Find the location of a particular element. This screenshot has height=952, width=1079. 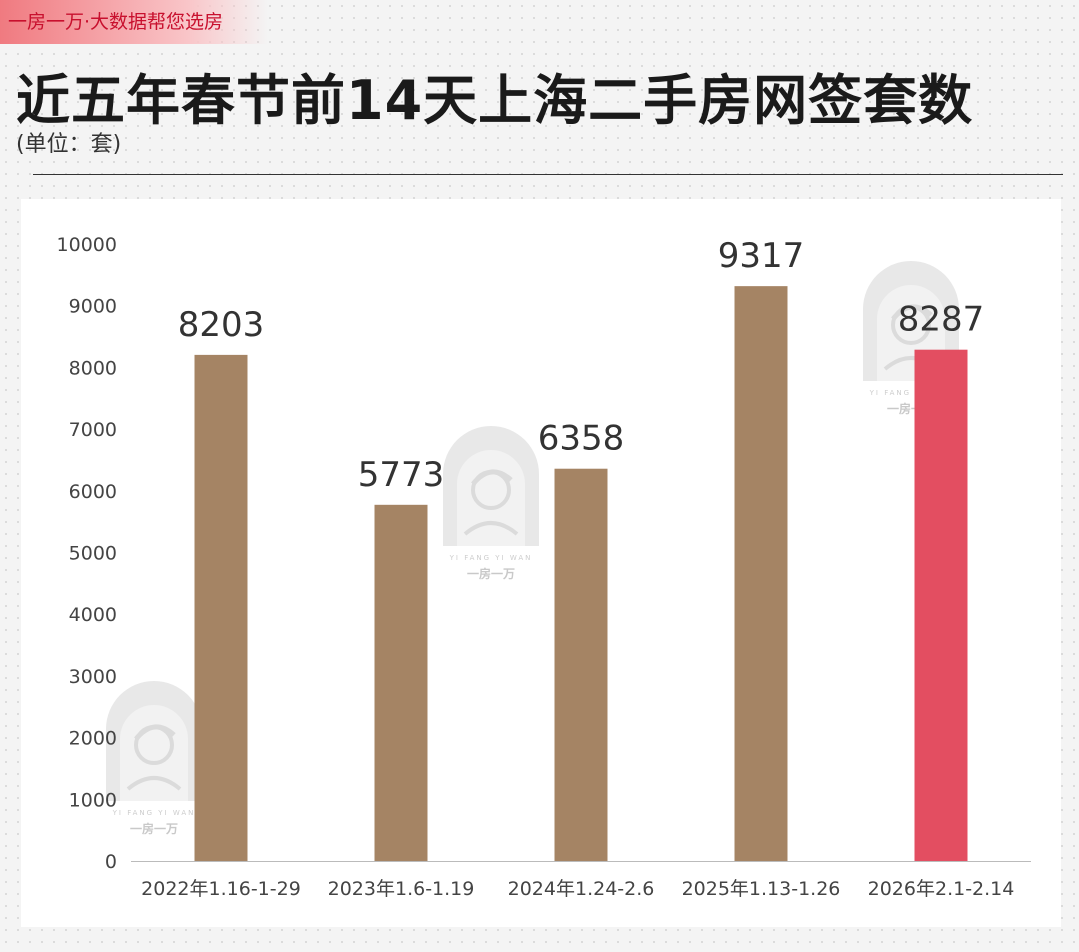

y-tick-label: 3000 is located at coordinates (93, 677).